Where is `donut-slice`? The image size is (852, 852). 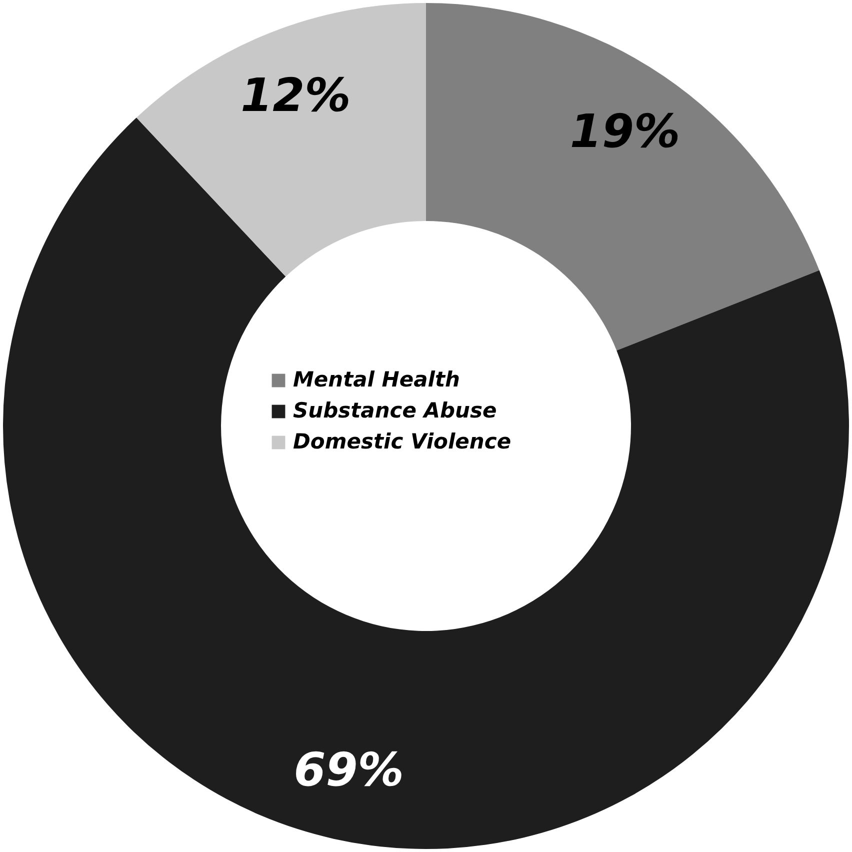
donut-slice is located at coordinates (281, 140).